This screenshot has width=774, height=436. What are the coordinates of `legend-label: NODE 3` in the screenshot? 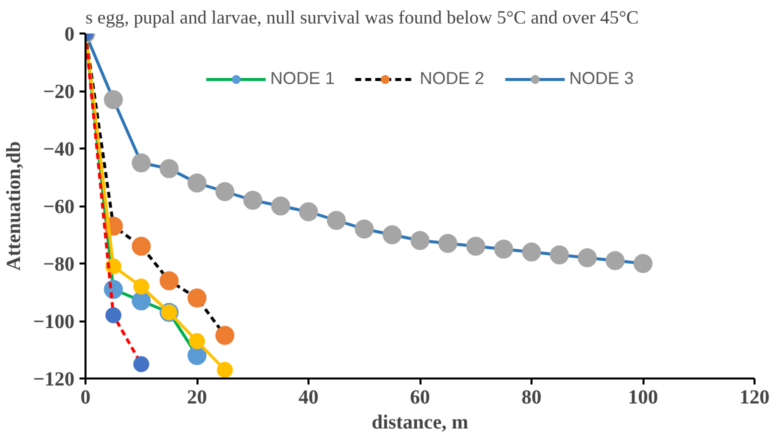 It's located at (601, 78).